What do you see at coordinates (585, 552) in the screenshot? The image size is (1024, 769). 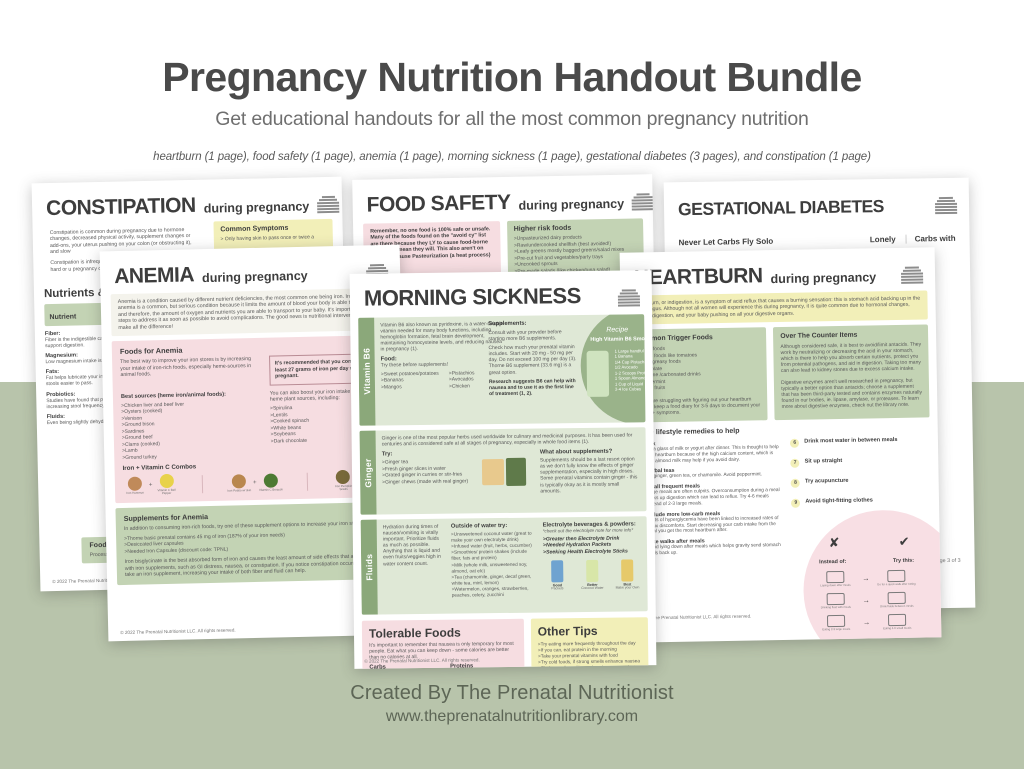 I see `electrolyte-item: >Seeking Health Electrolyte Sticks` at bounding box center [585, 552].